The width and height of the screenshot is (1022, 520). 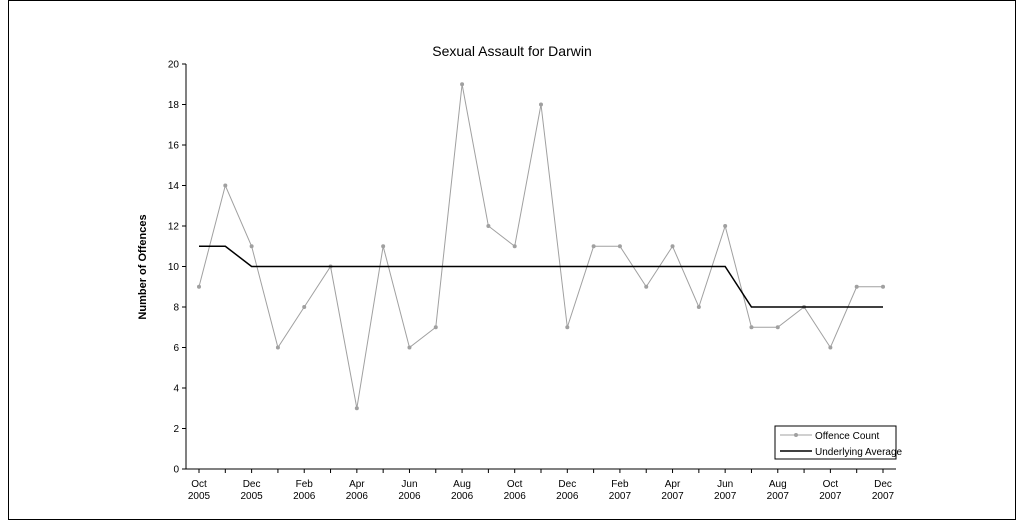 I want to click on y-tick-label: 0, so click(x=176, y=470).